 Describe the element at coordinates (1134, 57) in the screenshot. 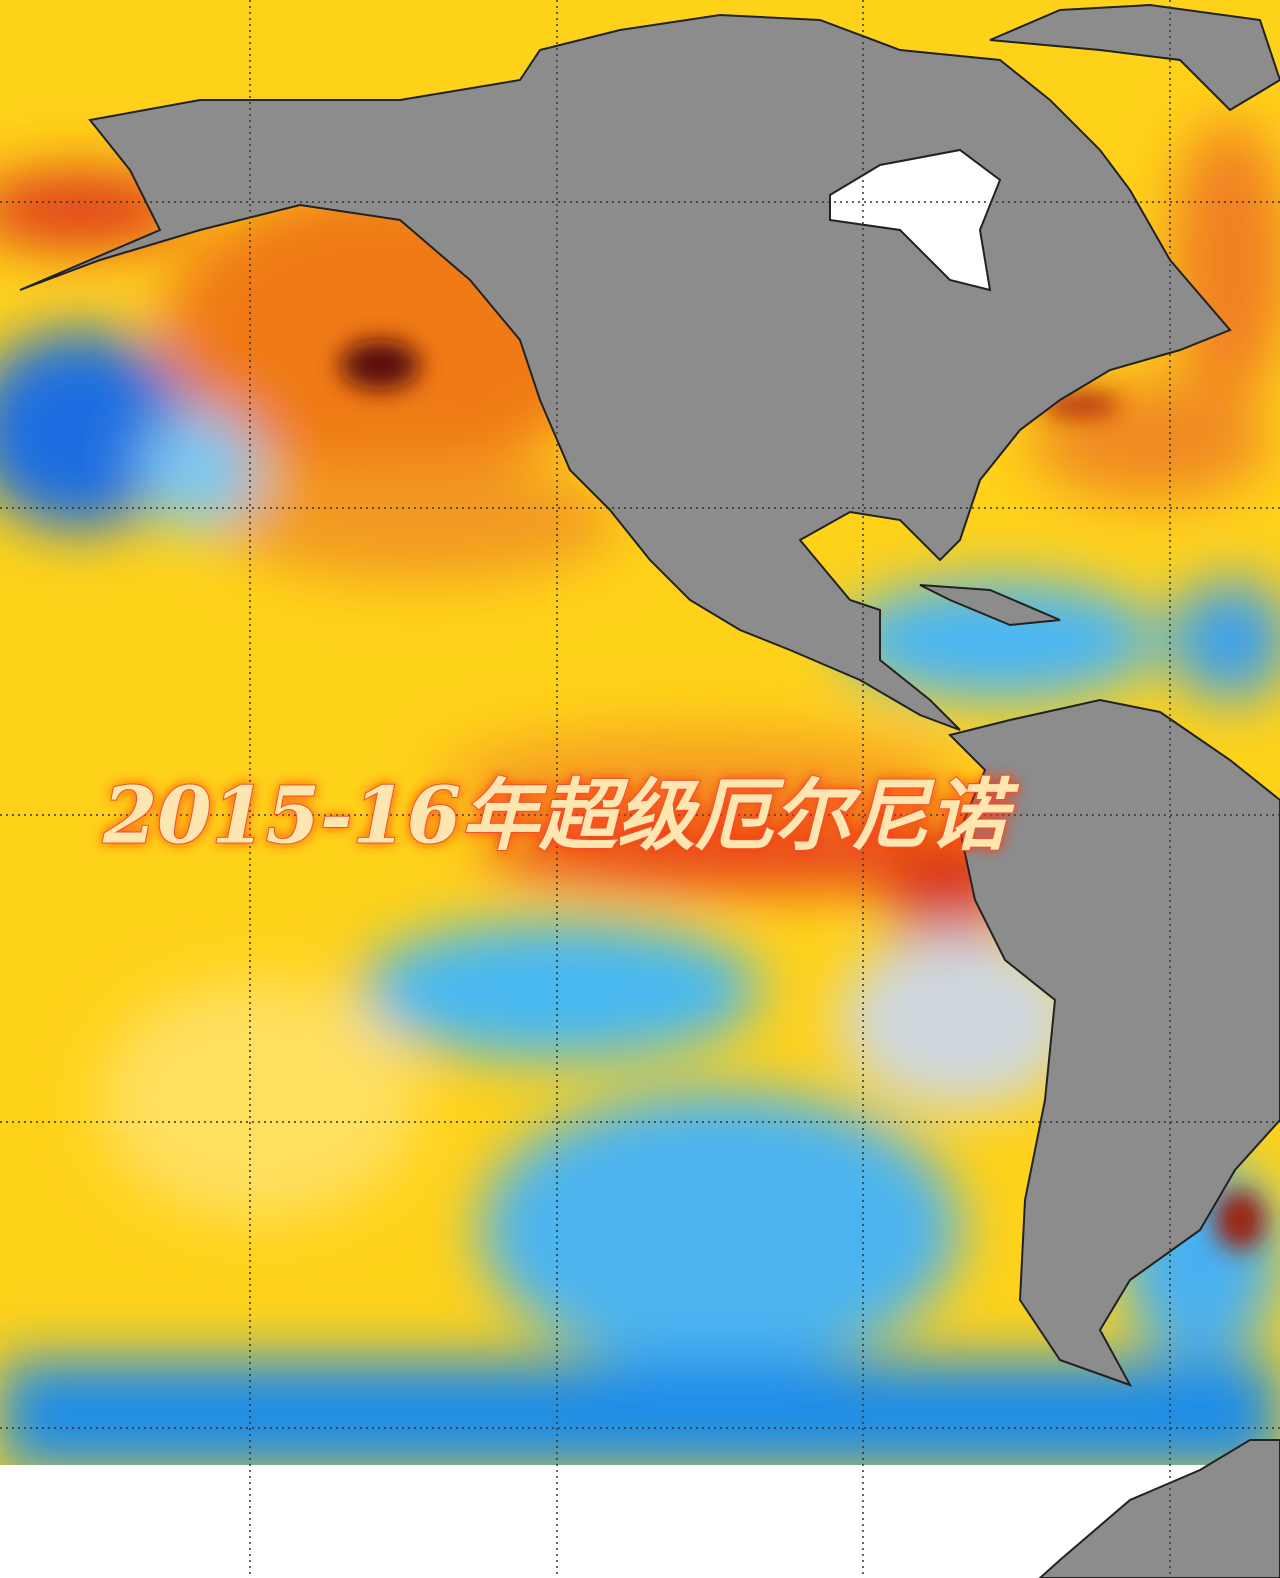

I see `greenland` at that location.